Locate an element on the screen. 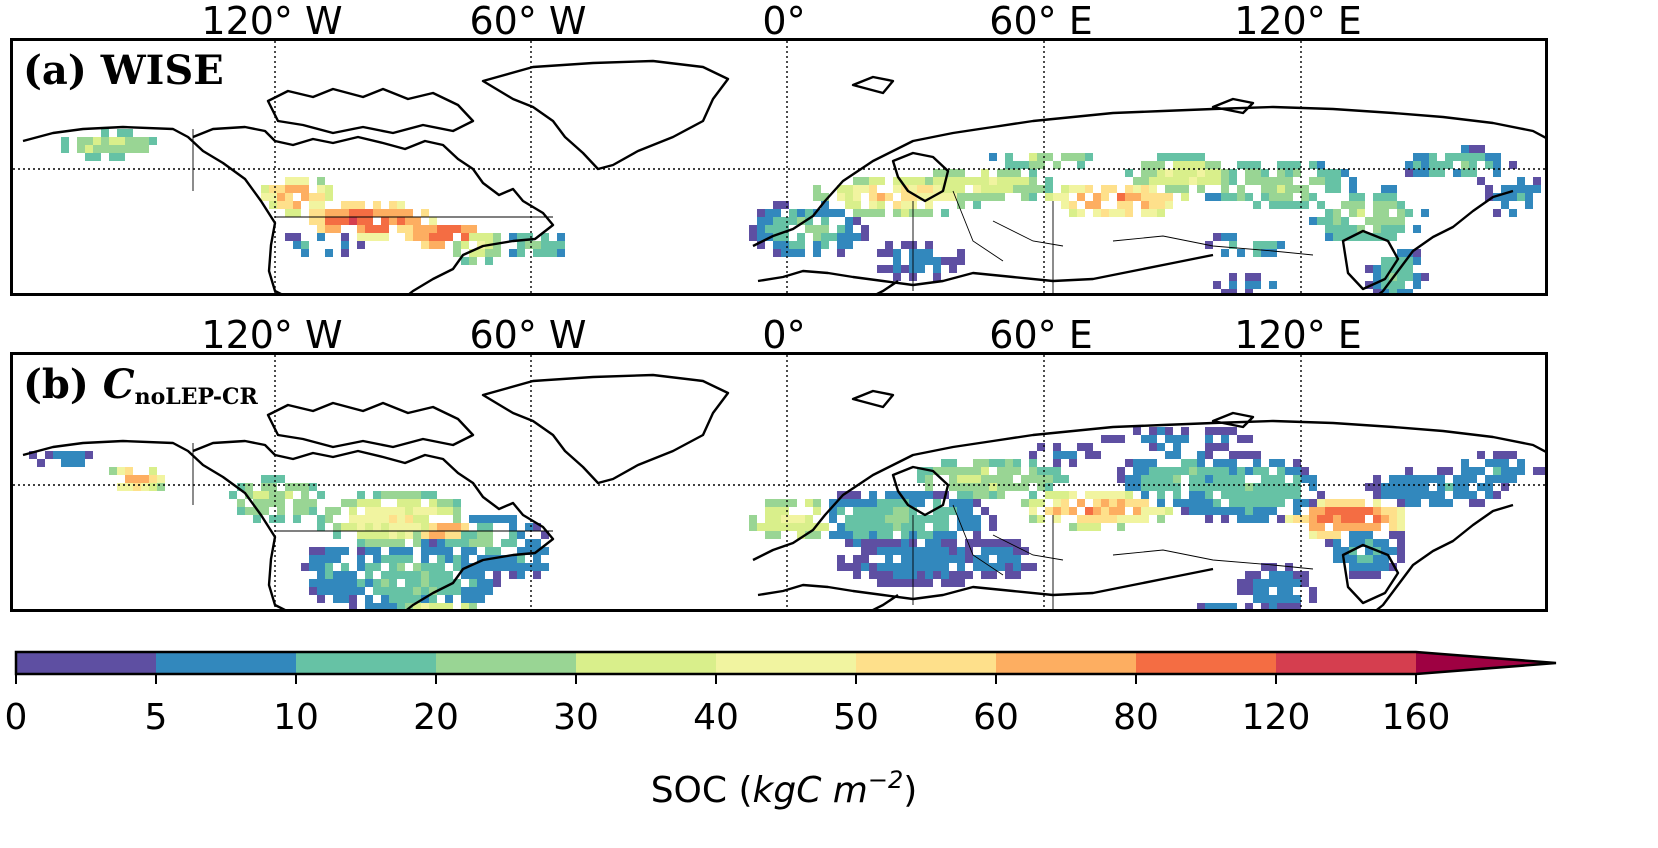 The width and height of the screenshot is (1658, 848). colorbar-segment is located at coordinates (1346, 663).